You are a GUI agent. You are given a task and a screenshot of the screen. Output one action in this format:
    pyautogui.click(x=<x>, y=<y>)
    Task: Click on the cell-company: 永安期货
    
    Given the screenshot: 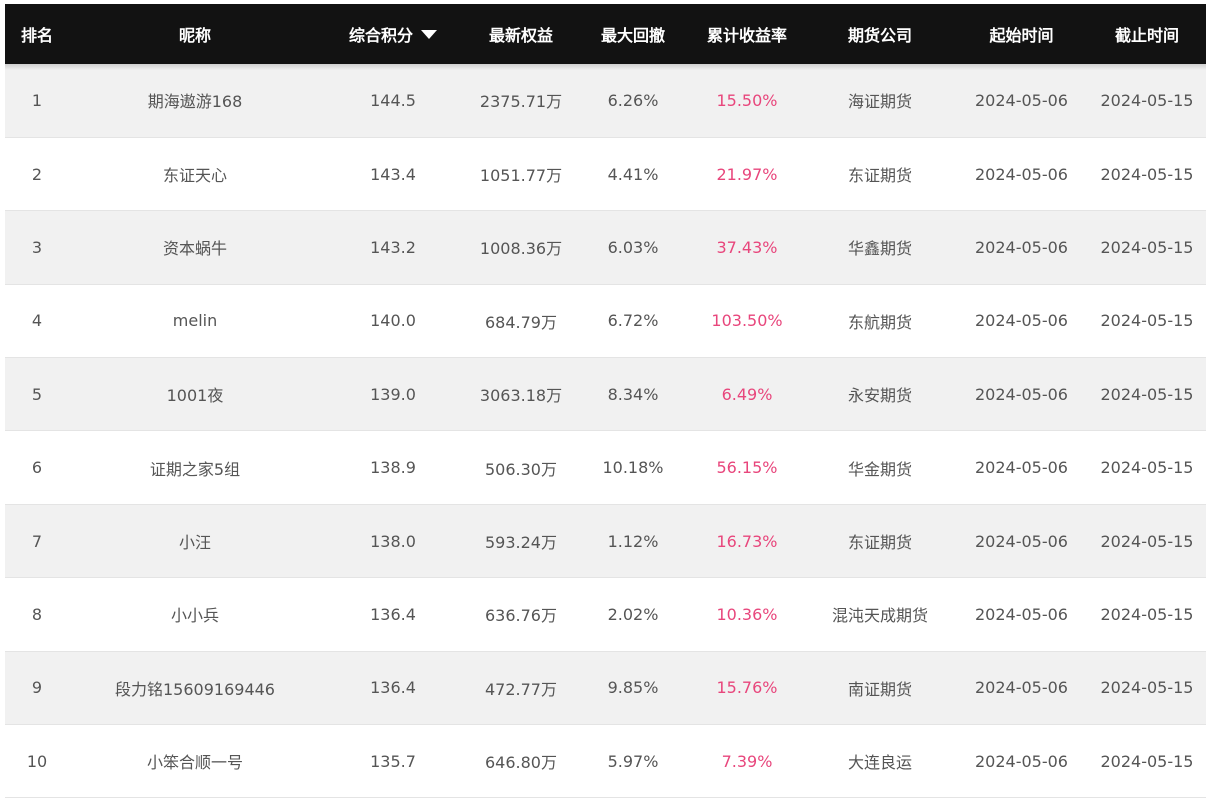 What is the action you would take?
    pyautogui.click(x=879, y=396)
    